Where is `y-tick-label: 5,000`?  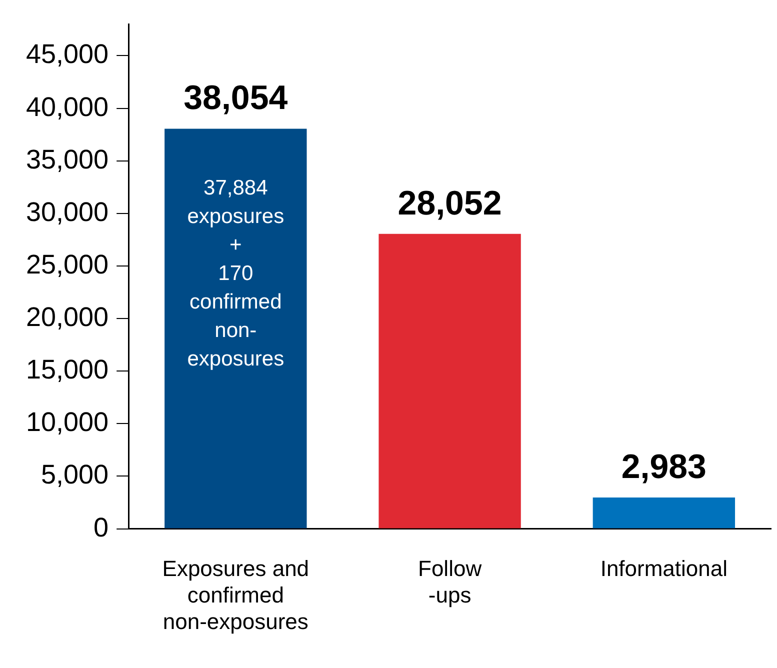
y-tick-label: 5,000 is located at coordinates (75, 475).